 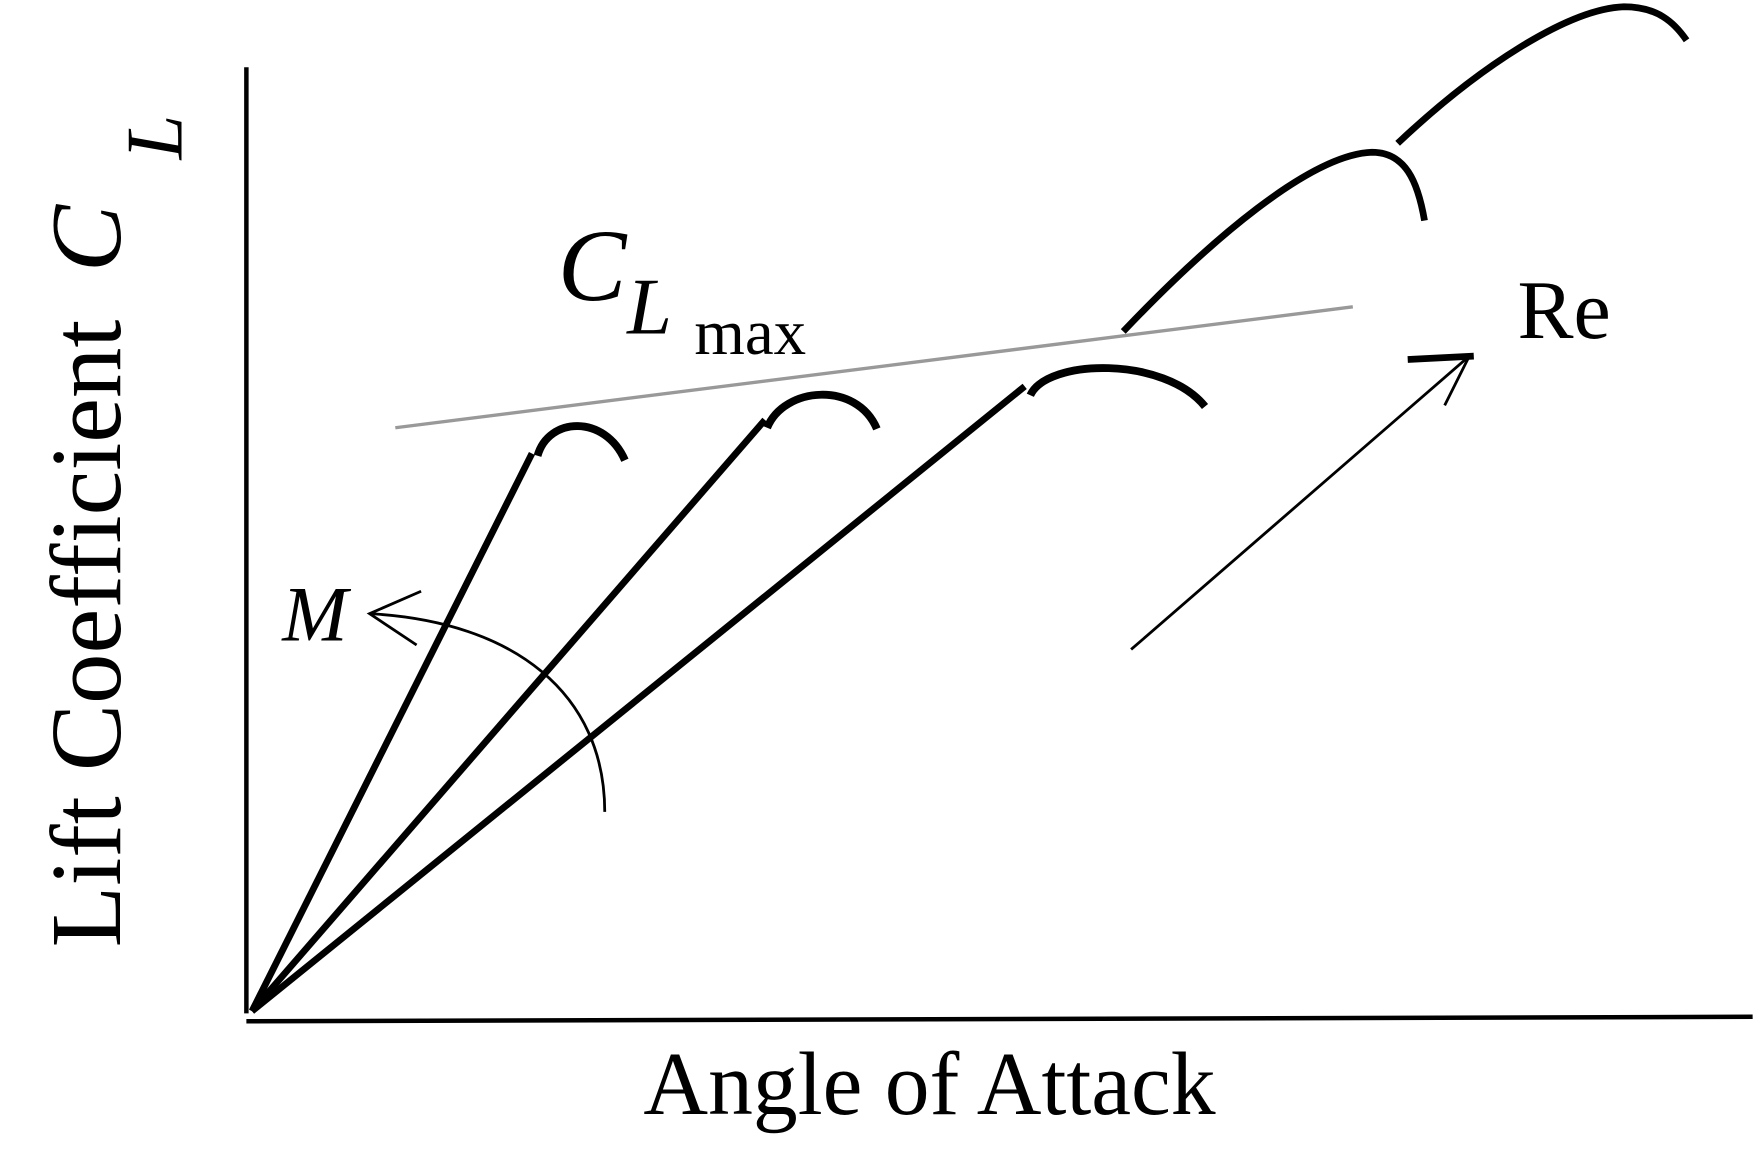 I want to click on y-label-symbol: C, so click(x=86, y=237).